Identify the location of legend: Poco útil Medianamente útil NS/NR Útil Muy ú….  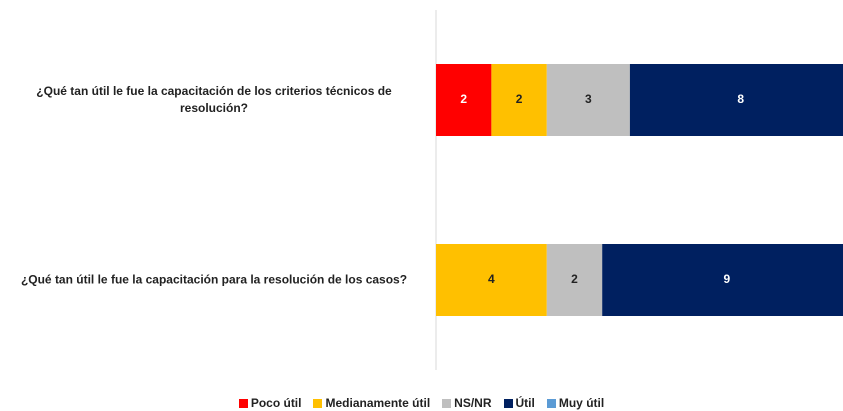
(421, 403).